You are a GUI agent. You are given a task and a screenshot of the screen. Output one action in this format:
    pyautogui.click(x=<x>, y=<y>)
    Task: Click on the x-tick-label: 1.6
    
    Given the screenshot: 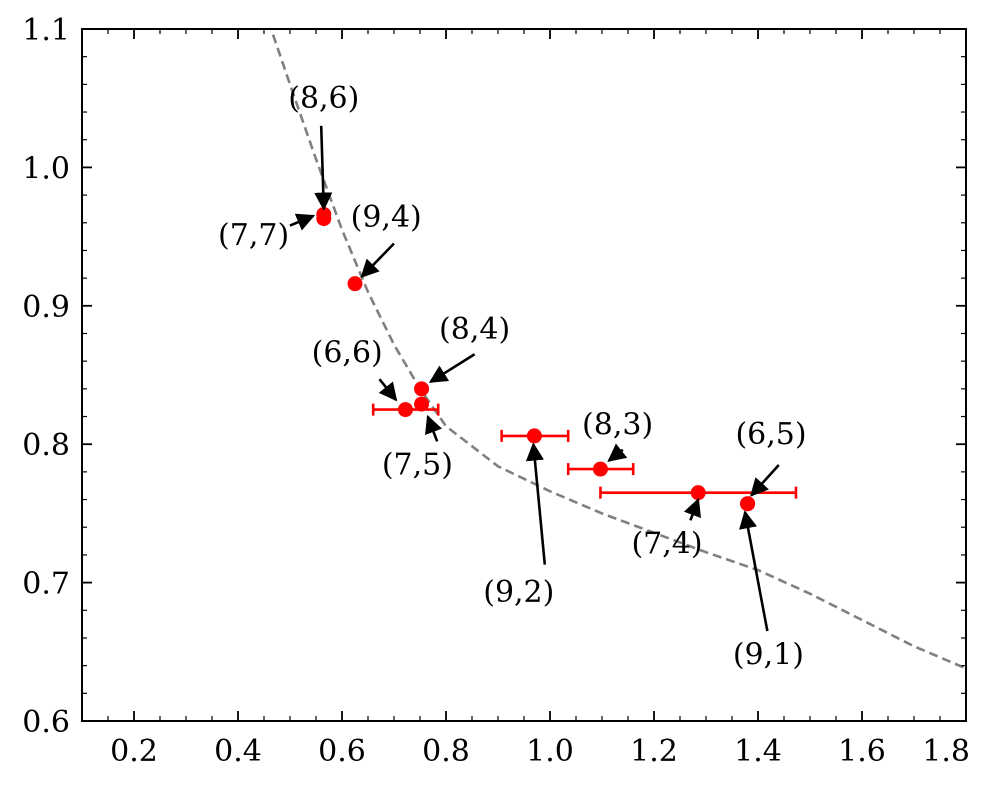 What is the action you would take?
    pyautogui.click(x=862, y=751)
    